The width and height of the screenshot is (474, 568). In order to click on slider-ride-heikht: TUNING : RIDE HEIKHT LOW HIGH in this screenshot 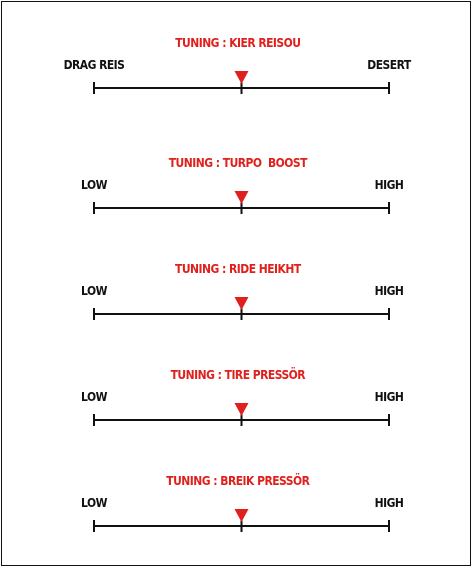, I will do `click(237, 296)`.